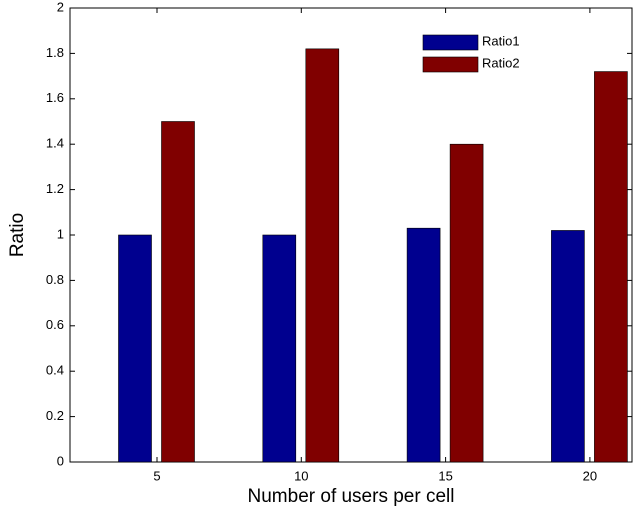 The image size is (641, 516). What do you see at coordinates (60, 460) in the screenshot?
I see `y-tick-label: 0` at bounding box center [60, 460].